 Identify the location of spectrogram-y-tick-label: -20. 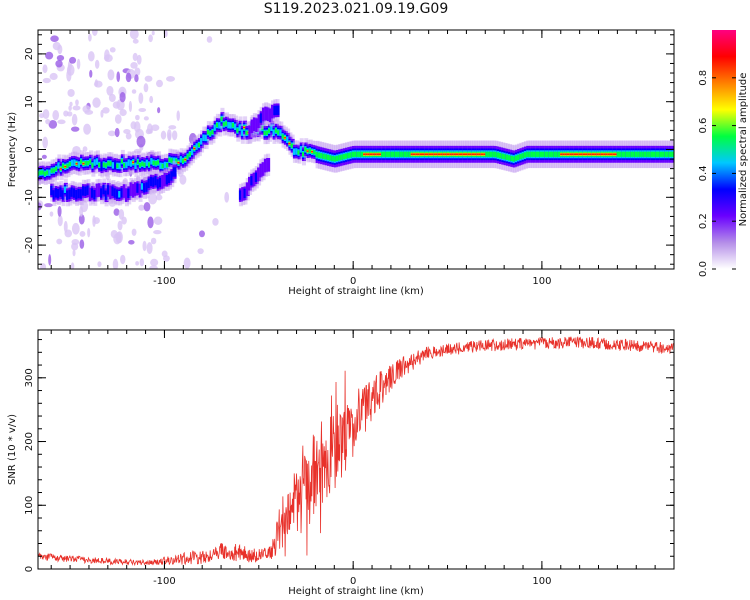
(29, 245).